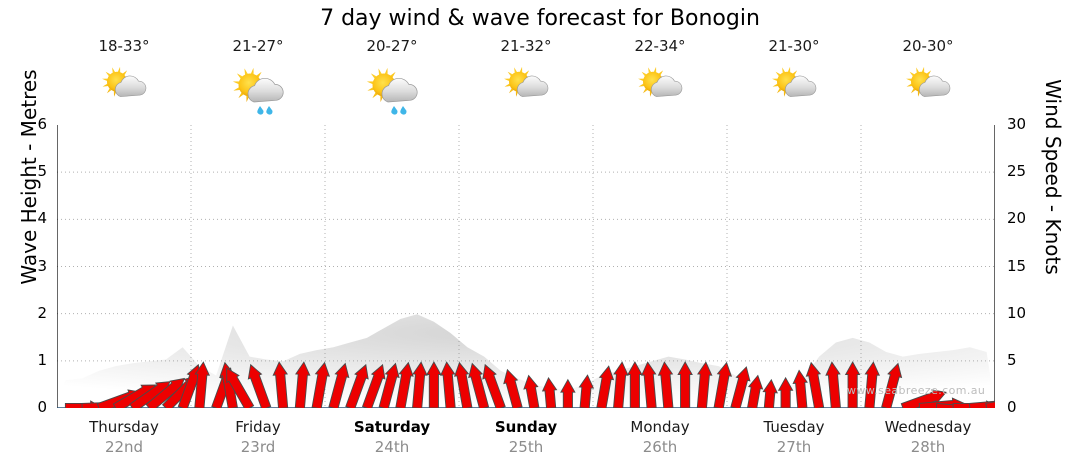  Describe the element at coordinates (42, 359) in the screenshot. I see `left-tick-label: 1` at that location.